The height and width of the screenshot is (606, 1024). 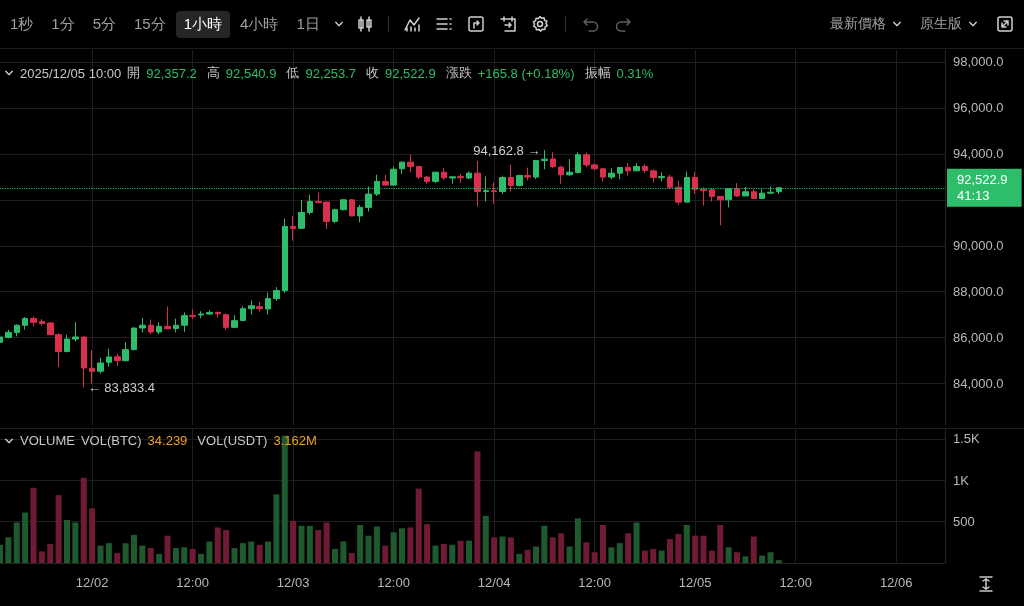 I want to click on annotation: +165.8 (+0.18%), so click(x=526, y=73).